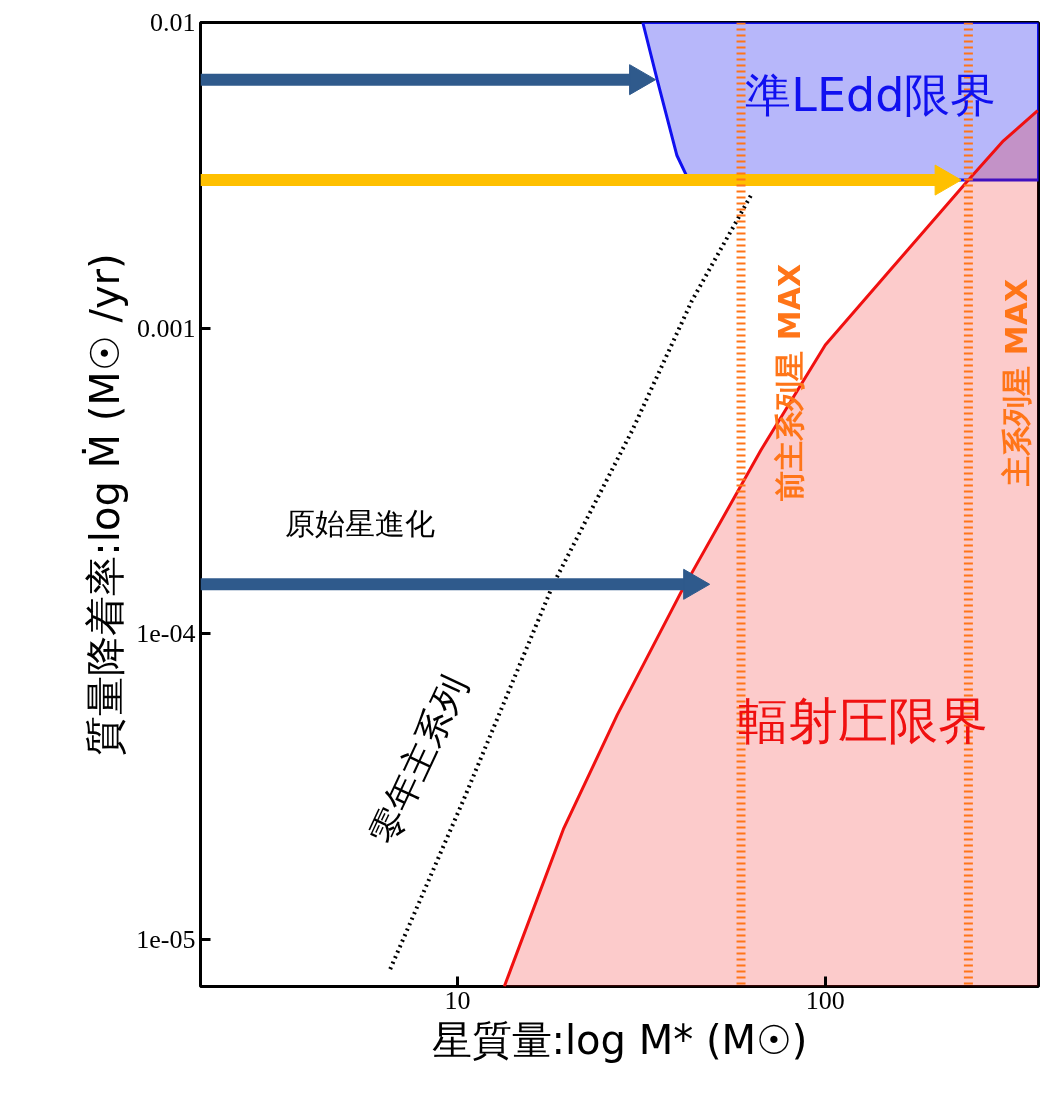 Image resolution: width=1050 pixels, height=1105 pixels. Describe the element at coordinates (418, 760) in the screenshot. I see `annotation: 零年主系列` at that location.